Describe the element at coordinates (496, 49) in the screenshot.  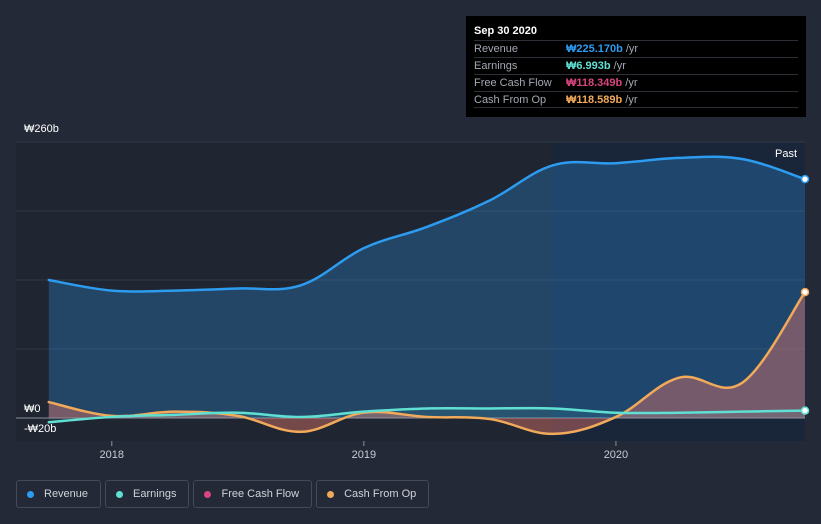
I see `tooltip-label: Revenue` at that location.